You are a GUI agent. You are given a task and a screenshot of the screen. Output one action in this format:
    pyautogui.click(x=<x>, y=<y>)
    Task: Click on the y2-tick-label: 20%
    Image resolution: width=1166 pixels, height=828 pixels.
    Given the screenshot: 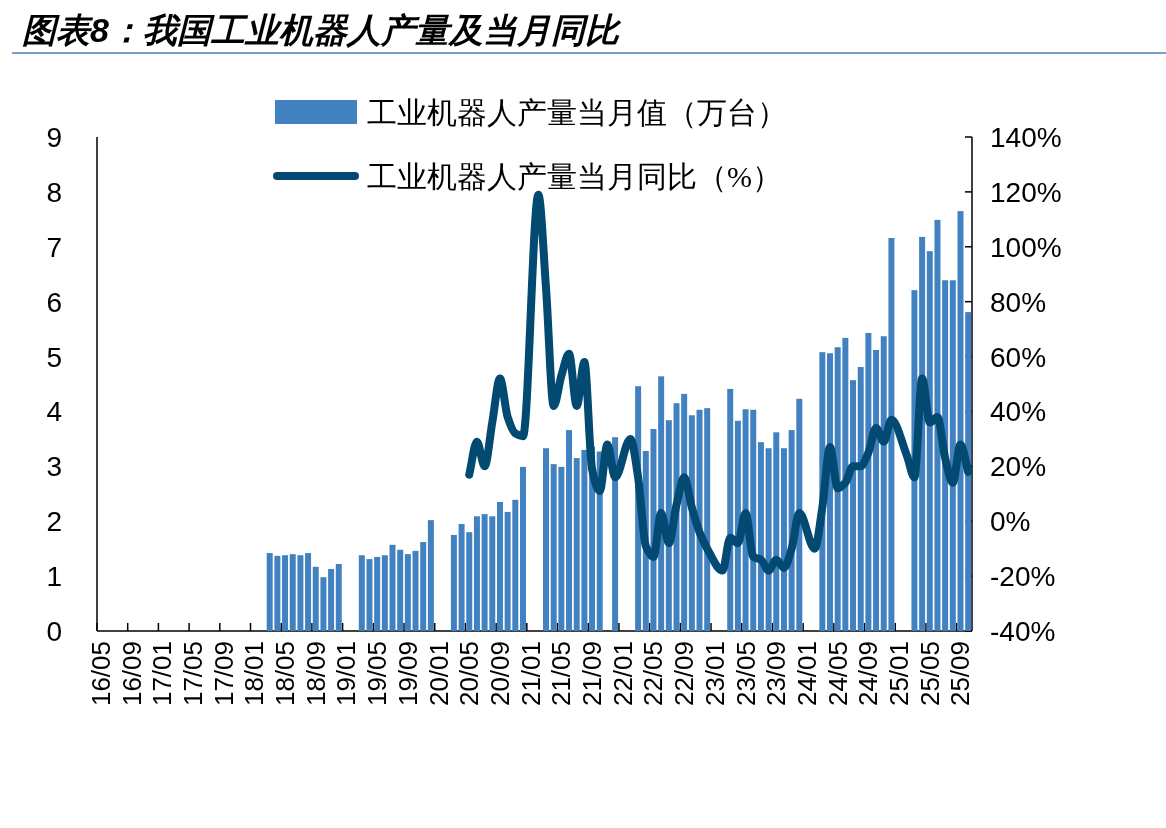 What is the action you would take?
    pyautogui.click(x=1018, y=466)
    